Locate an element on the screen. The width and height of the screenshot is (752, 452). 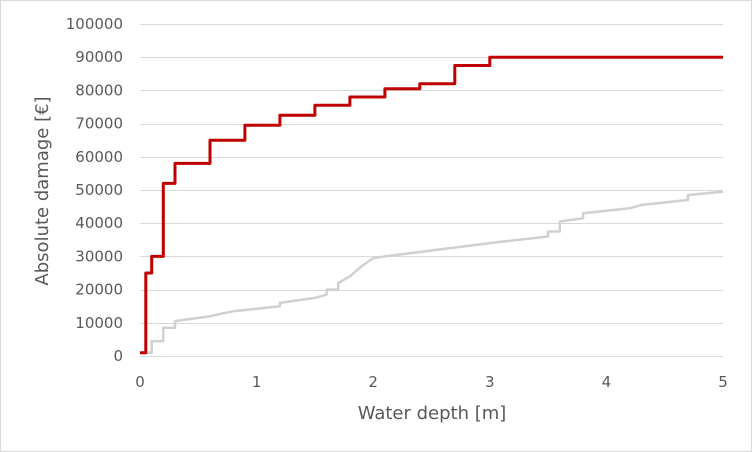
x-tick-label: 0 is located at coordinates (140, 382).